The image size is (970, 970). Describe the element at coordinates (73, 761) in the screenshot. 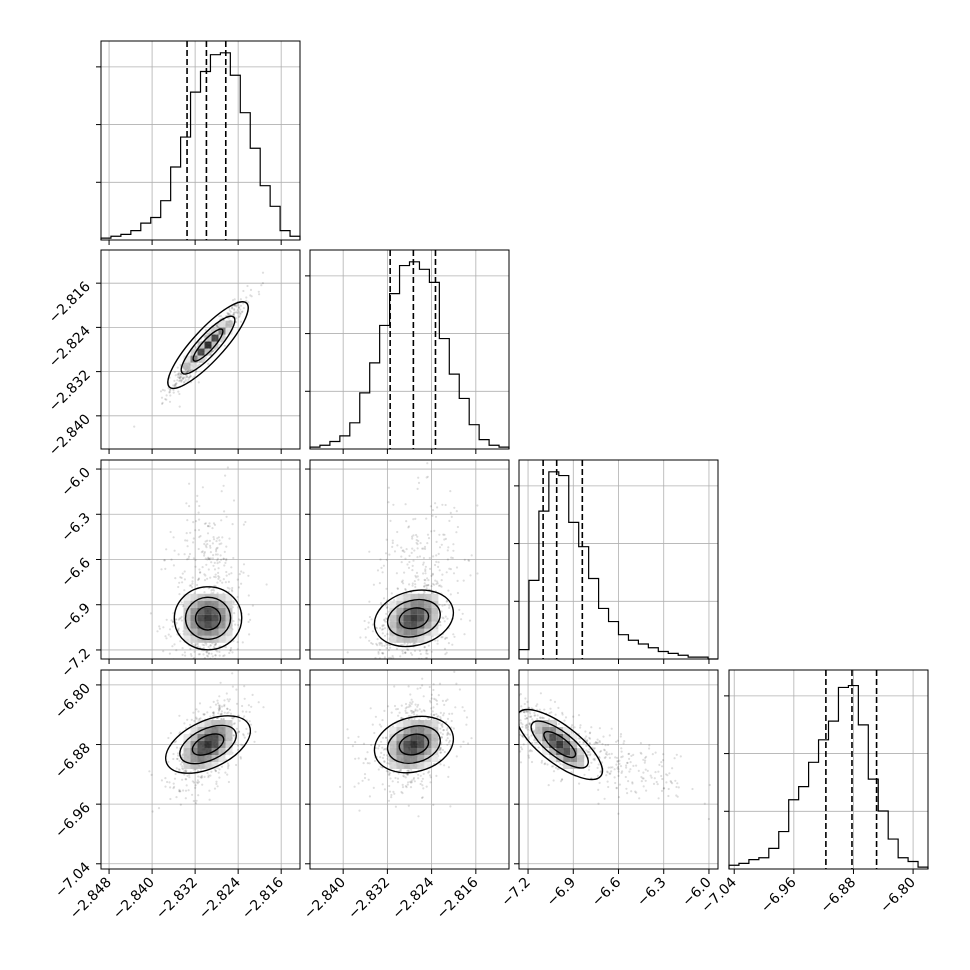

I see `y-tick-label-param-3-2: −6.88` at that location.